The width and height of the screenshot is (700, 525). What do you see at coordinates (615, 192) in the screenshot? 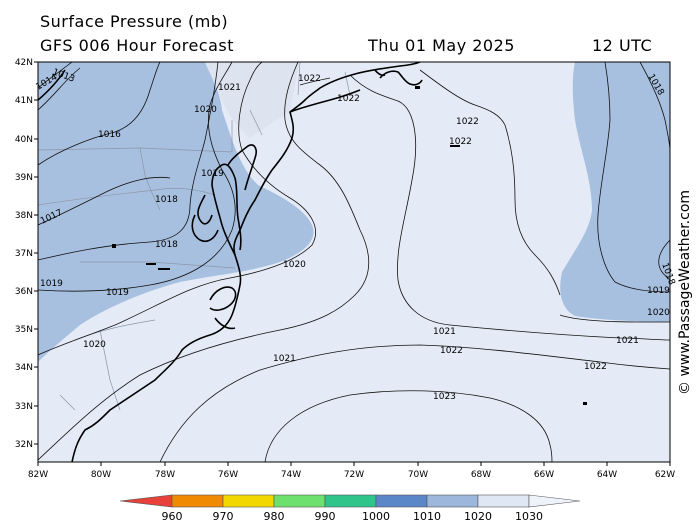
I see `east-low-pressure-area` at bounding box center [615, 192].